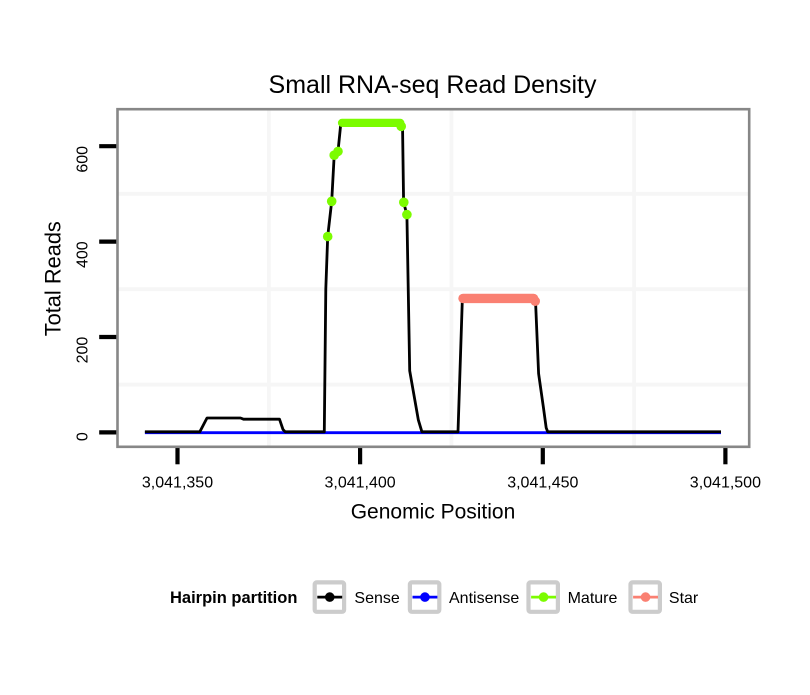 The height and width of the screenshot is (695, 810). What do you see at coordinates (83, 350) in the screenshot?
I see `svg-text: 200` at bounding box center [83, 350].